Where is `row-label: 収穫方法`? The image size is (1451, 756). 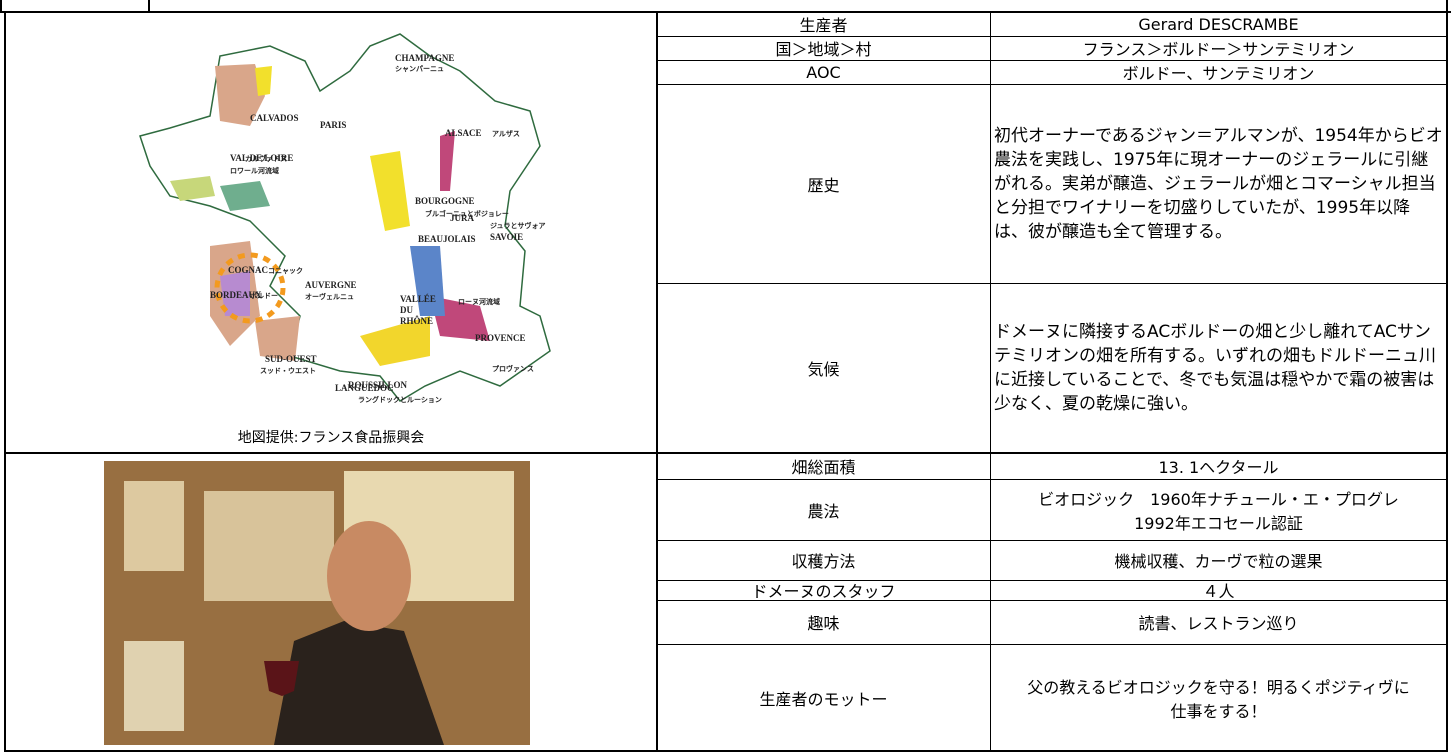 row-label: 収穫方法 is located at coordinates (823, 561).